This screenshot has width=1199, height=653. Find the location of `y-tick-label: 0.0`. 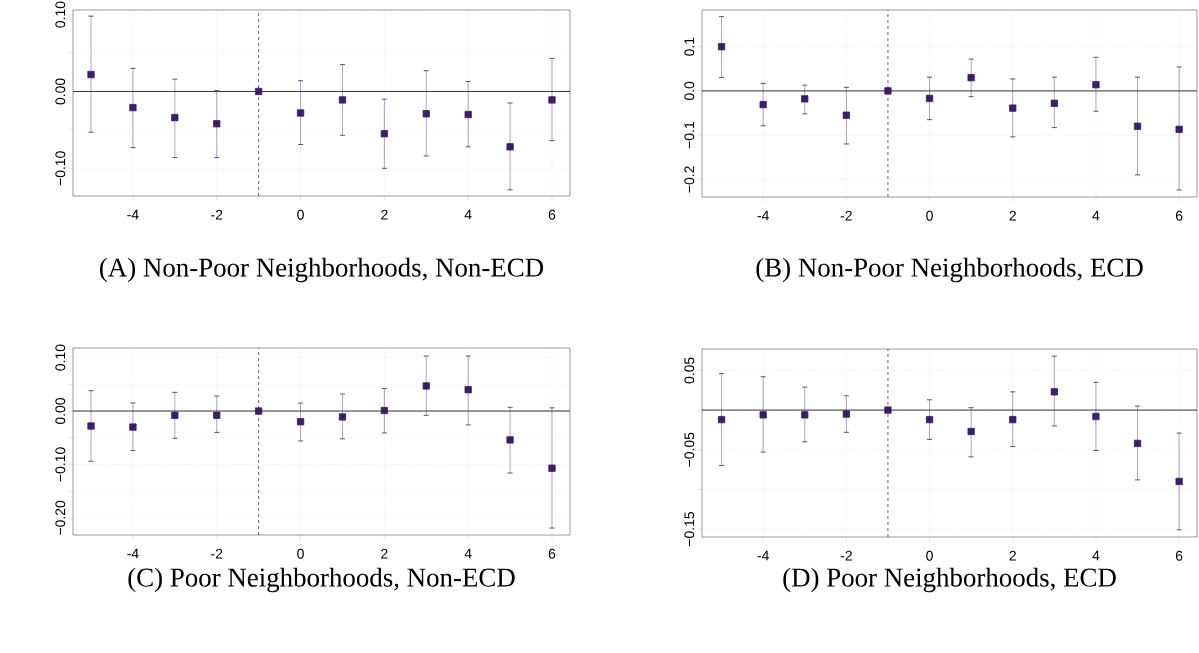

y-tick-label: 0.0 is located at coordinates (689, 91).